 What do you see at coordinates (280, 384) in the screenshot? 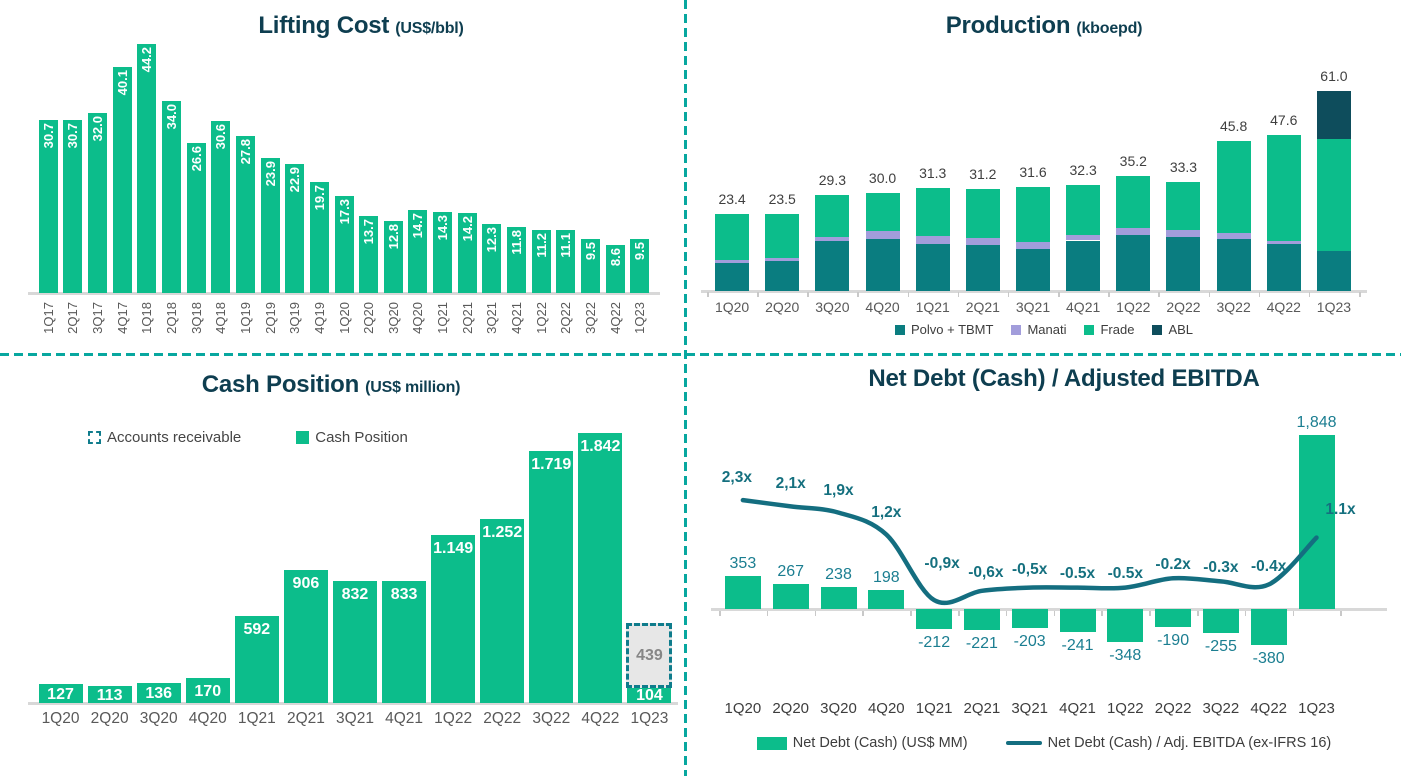
I see `title-text: Cash Position` at bounding box center [280, 384].